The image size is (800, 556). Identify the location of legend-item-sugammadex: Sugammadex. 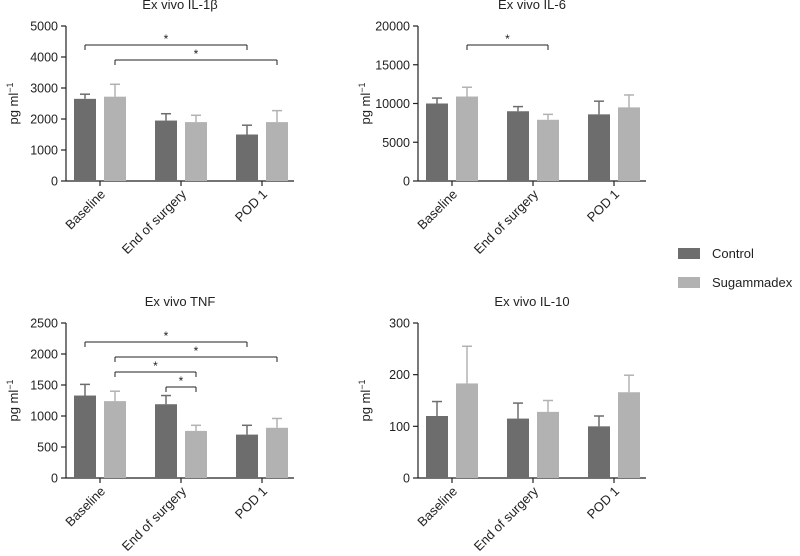
(739, 282).